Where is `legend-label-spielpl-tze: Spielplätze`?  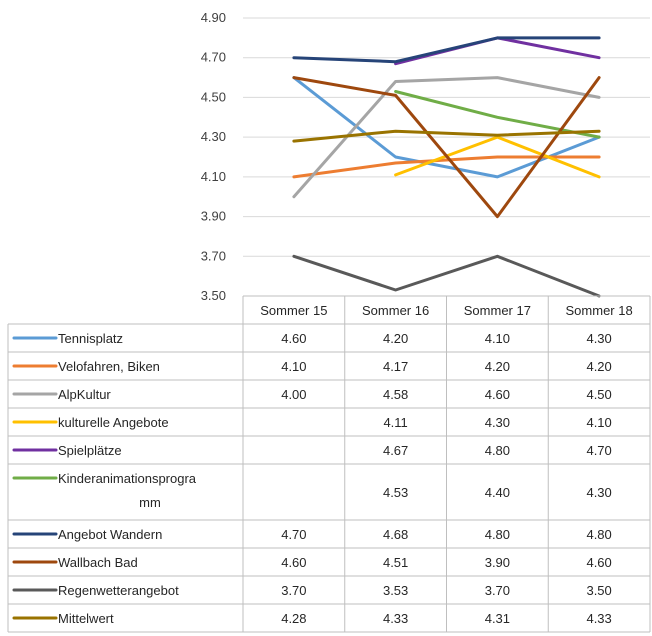 legend-label-spielpl-tze: Spielplätze is located at coordinates (90, 450).